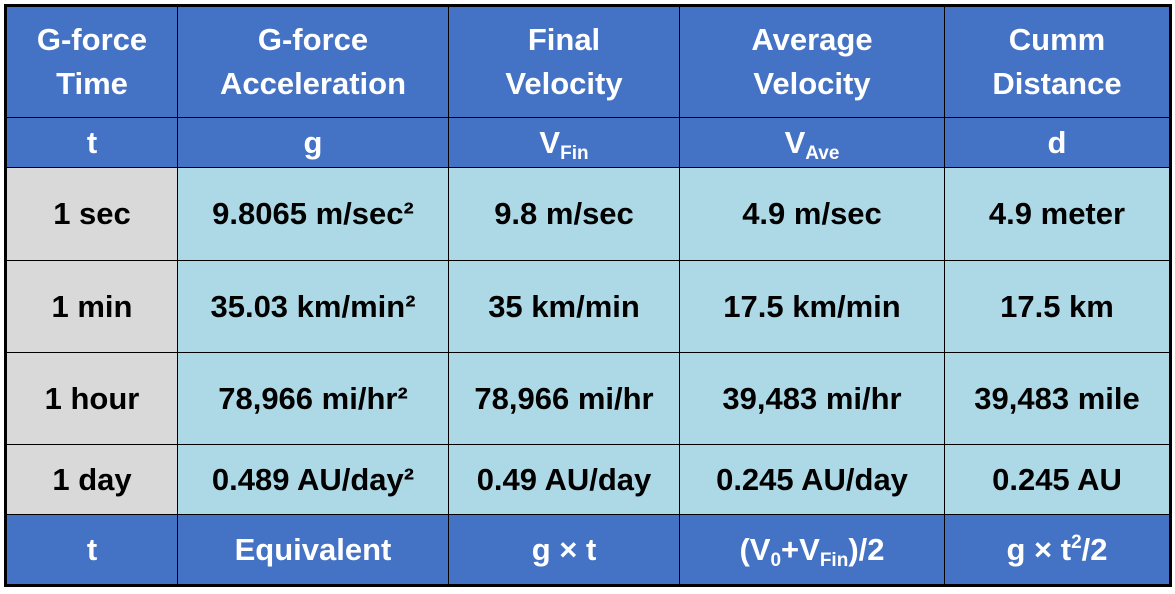 The image size is (1175, 594). What do you see at coordinates (812, 142) in the screenshot?
I see `symbol-average-velocity: VAve` at bounding box center [812, 142].